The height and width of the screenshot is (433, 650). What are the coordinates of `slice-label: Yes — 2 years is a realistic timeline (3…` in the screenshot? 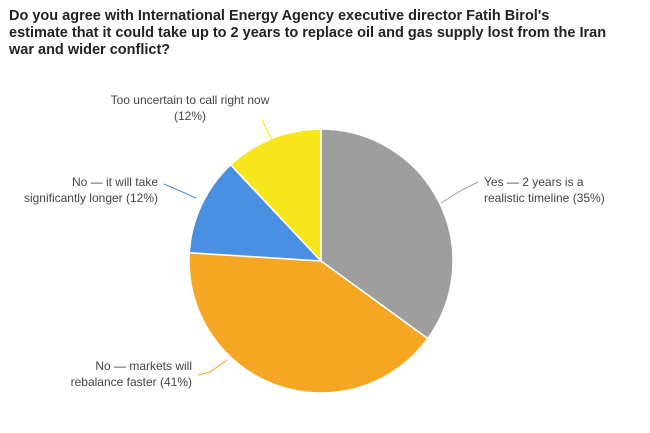 It's located at (544, 190).